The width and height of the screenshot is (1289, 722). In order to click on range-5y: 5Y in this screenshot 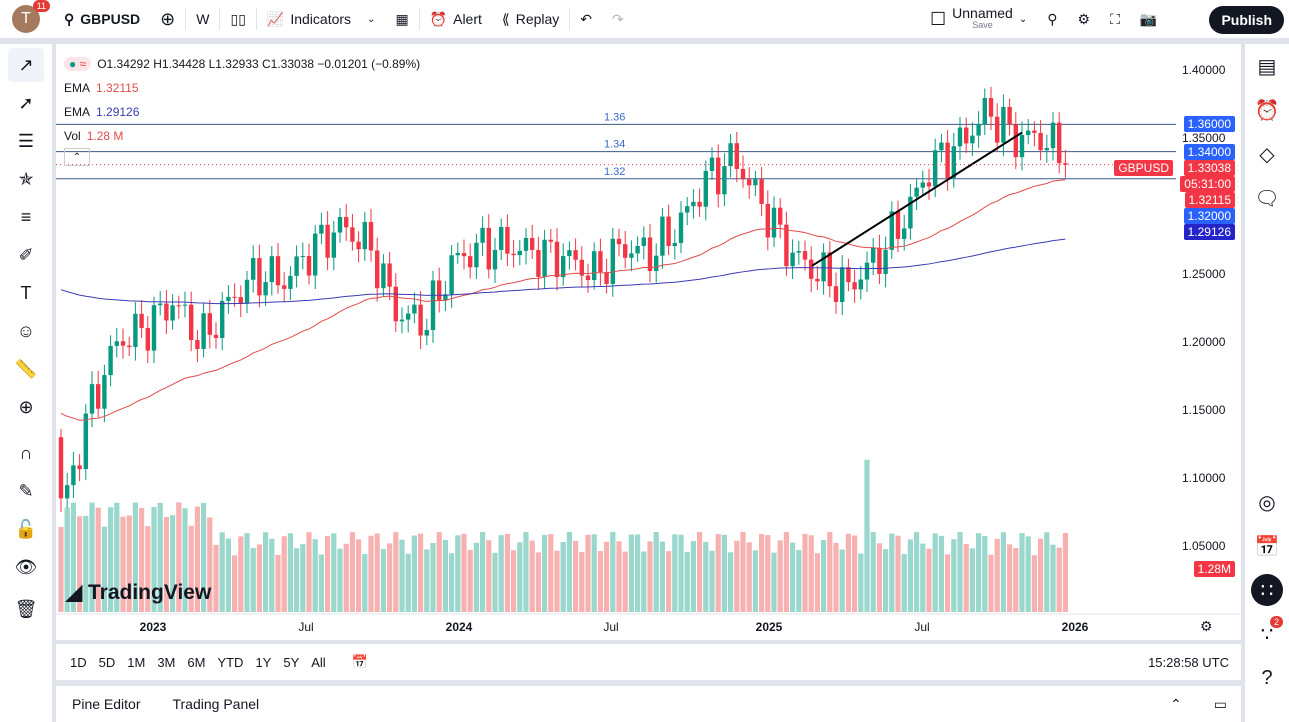, I will do `click(291, 662)`.